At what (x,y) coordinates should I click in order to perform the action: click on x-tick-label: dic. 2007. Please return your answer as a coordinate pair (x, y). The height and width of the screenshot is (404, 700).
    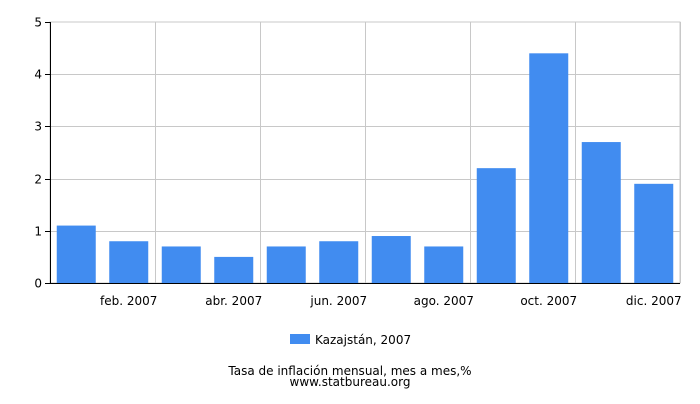
    Looking at the image, I should click on (654, 301).